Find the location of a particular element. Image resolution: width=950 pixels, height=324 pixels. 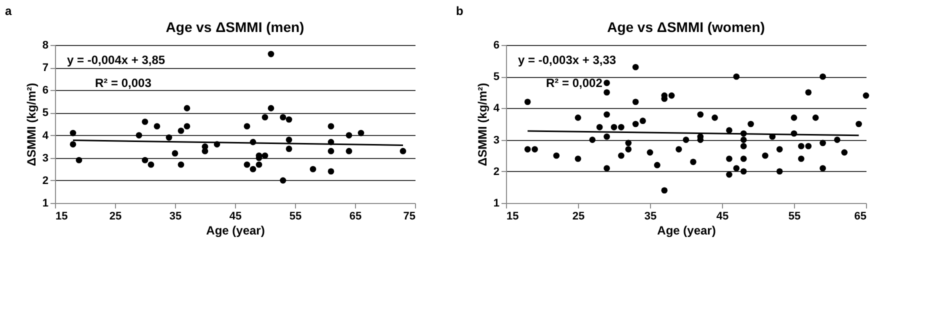

annotation: y = -0,004x + 3,85 is located at coordinates (116, 60).